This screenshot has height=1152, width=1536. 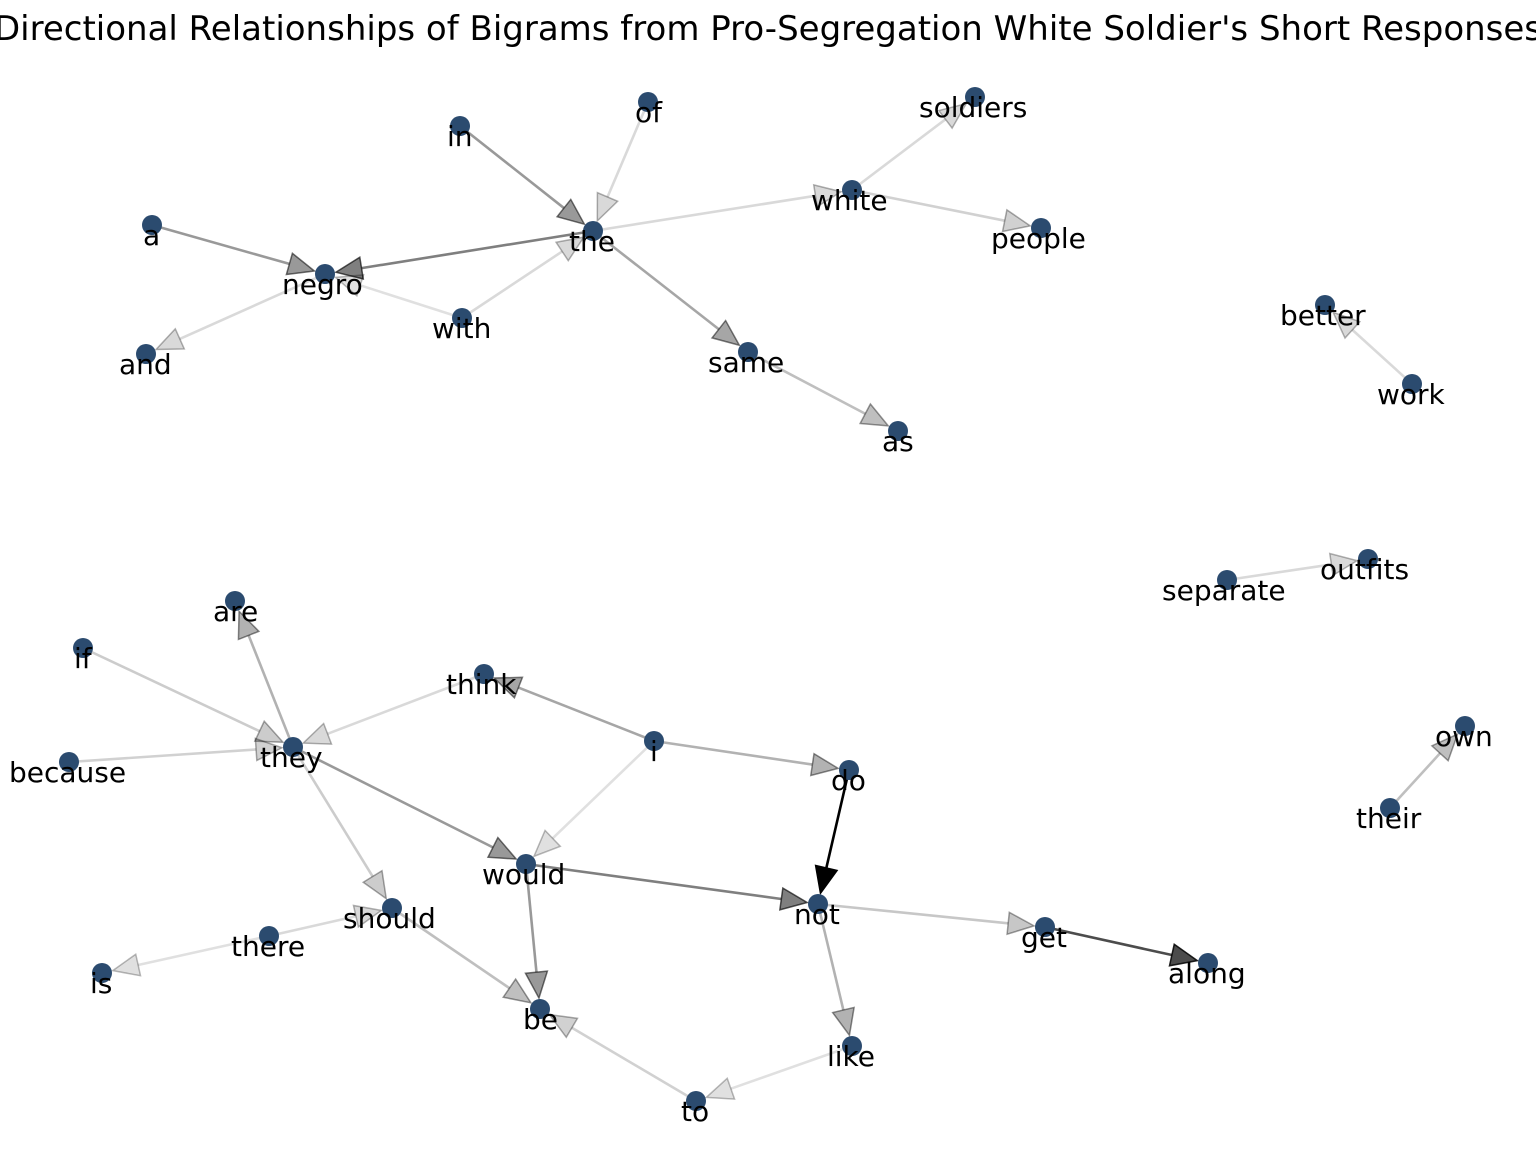 I want to click on node-label-better: better, so click(x=1323, y=315).